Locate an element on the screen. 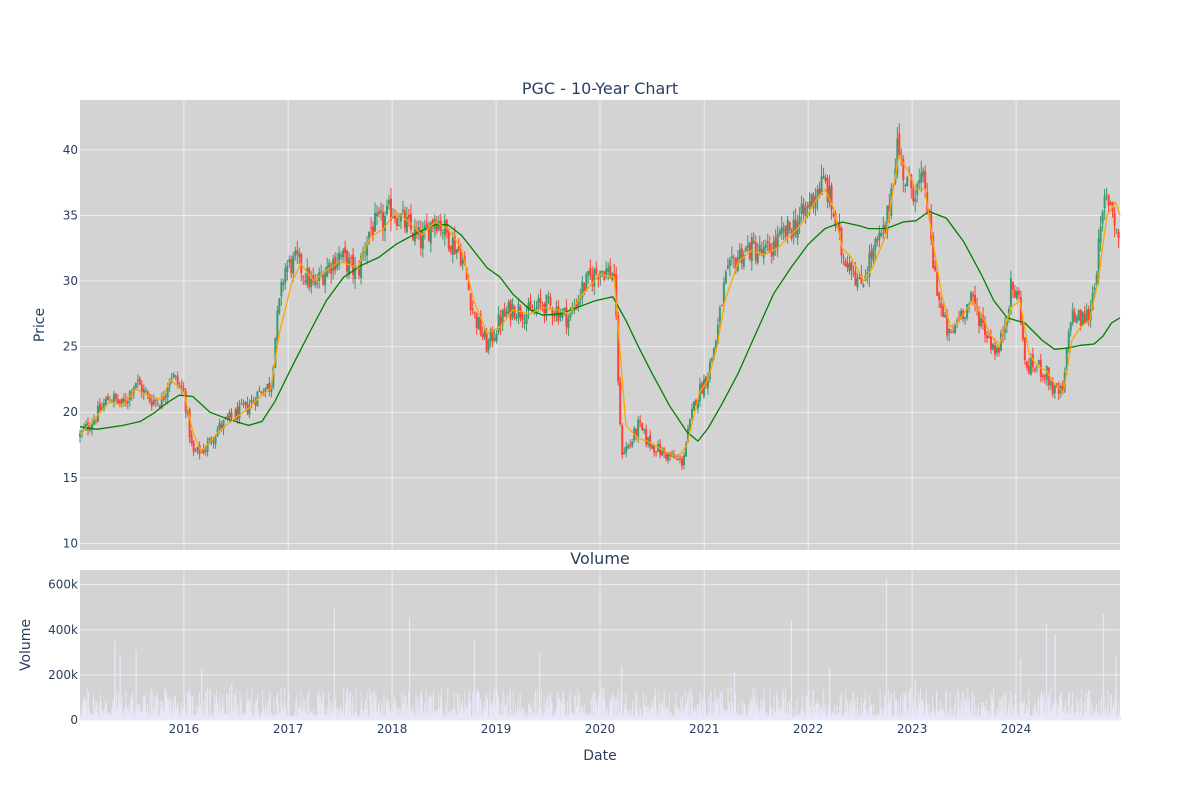  volume-spike-bar is located at coordinates (915, 699).